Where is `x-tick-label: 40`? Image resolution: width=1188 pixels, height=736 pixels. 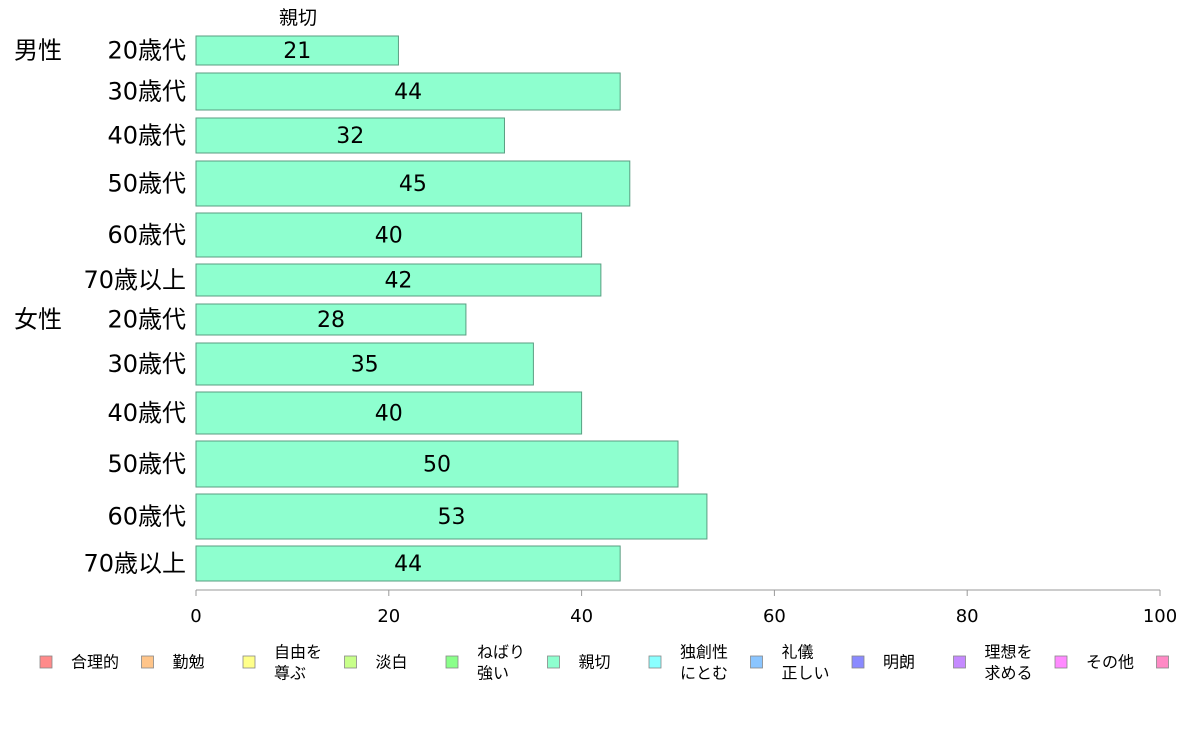
x-tick-label: 40 is located at coordinates (581, 616).